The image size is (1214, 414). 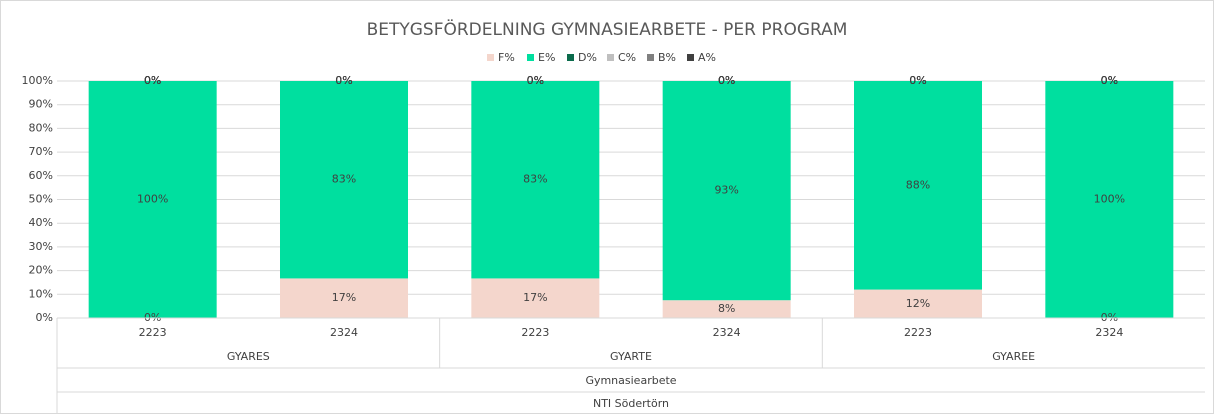 I want to click on category-group-label: GYARTE, so click(x=631, y=356).